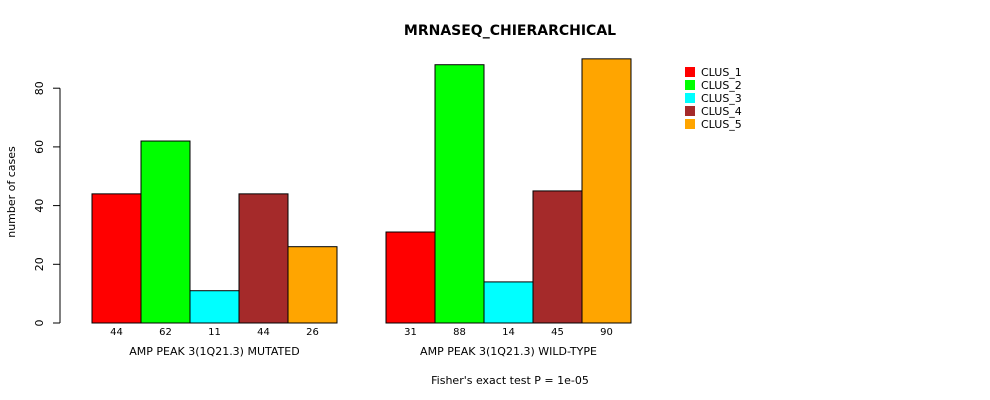  What do you see at coordinates (47, 204) in the screenshot?
I see `y-axis: 0 20 40 60 80` at bounding box center [47, 204].